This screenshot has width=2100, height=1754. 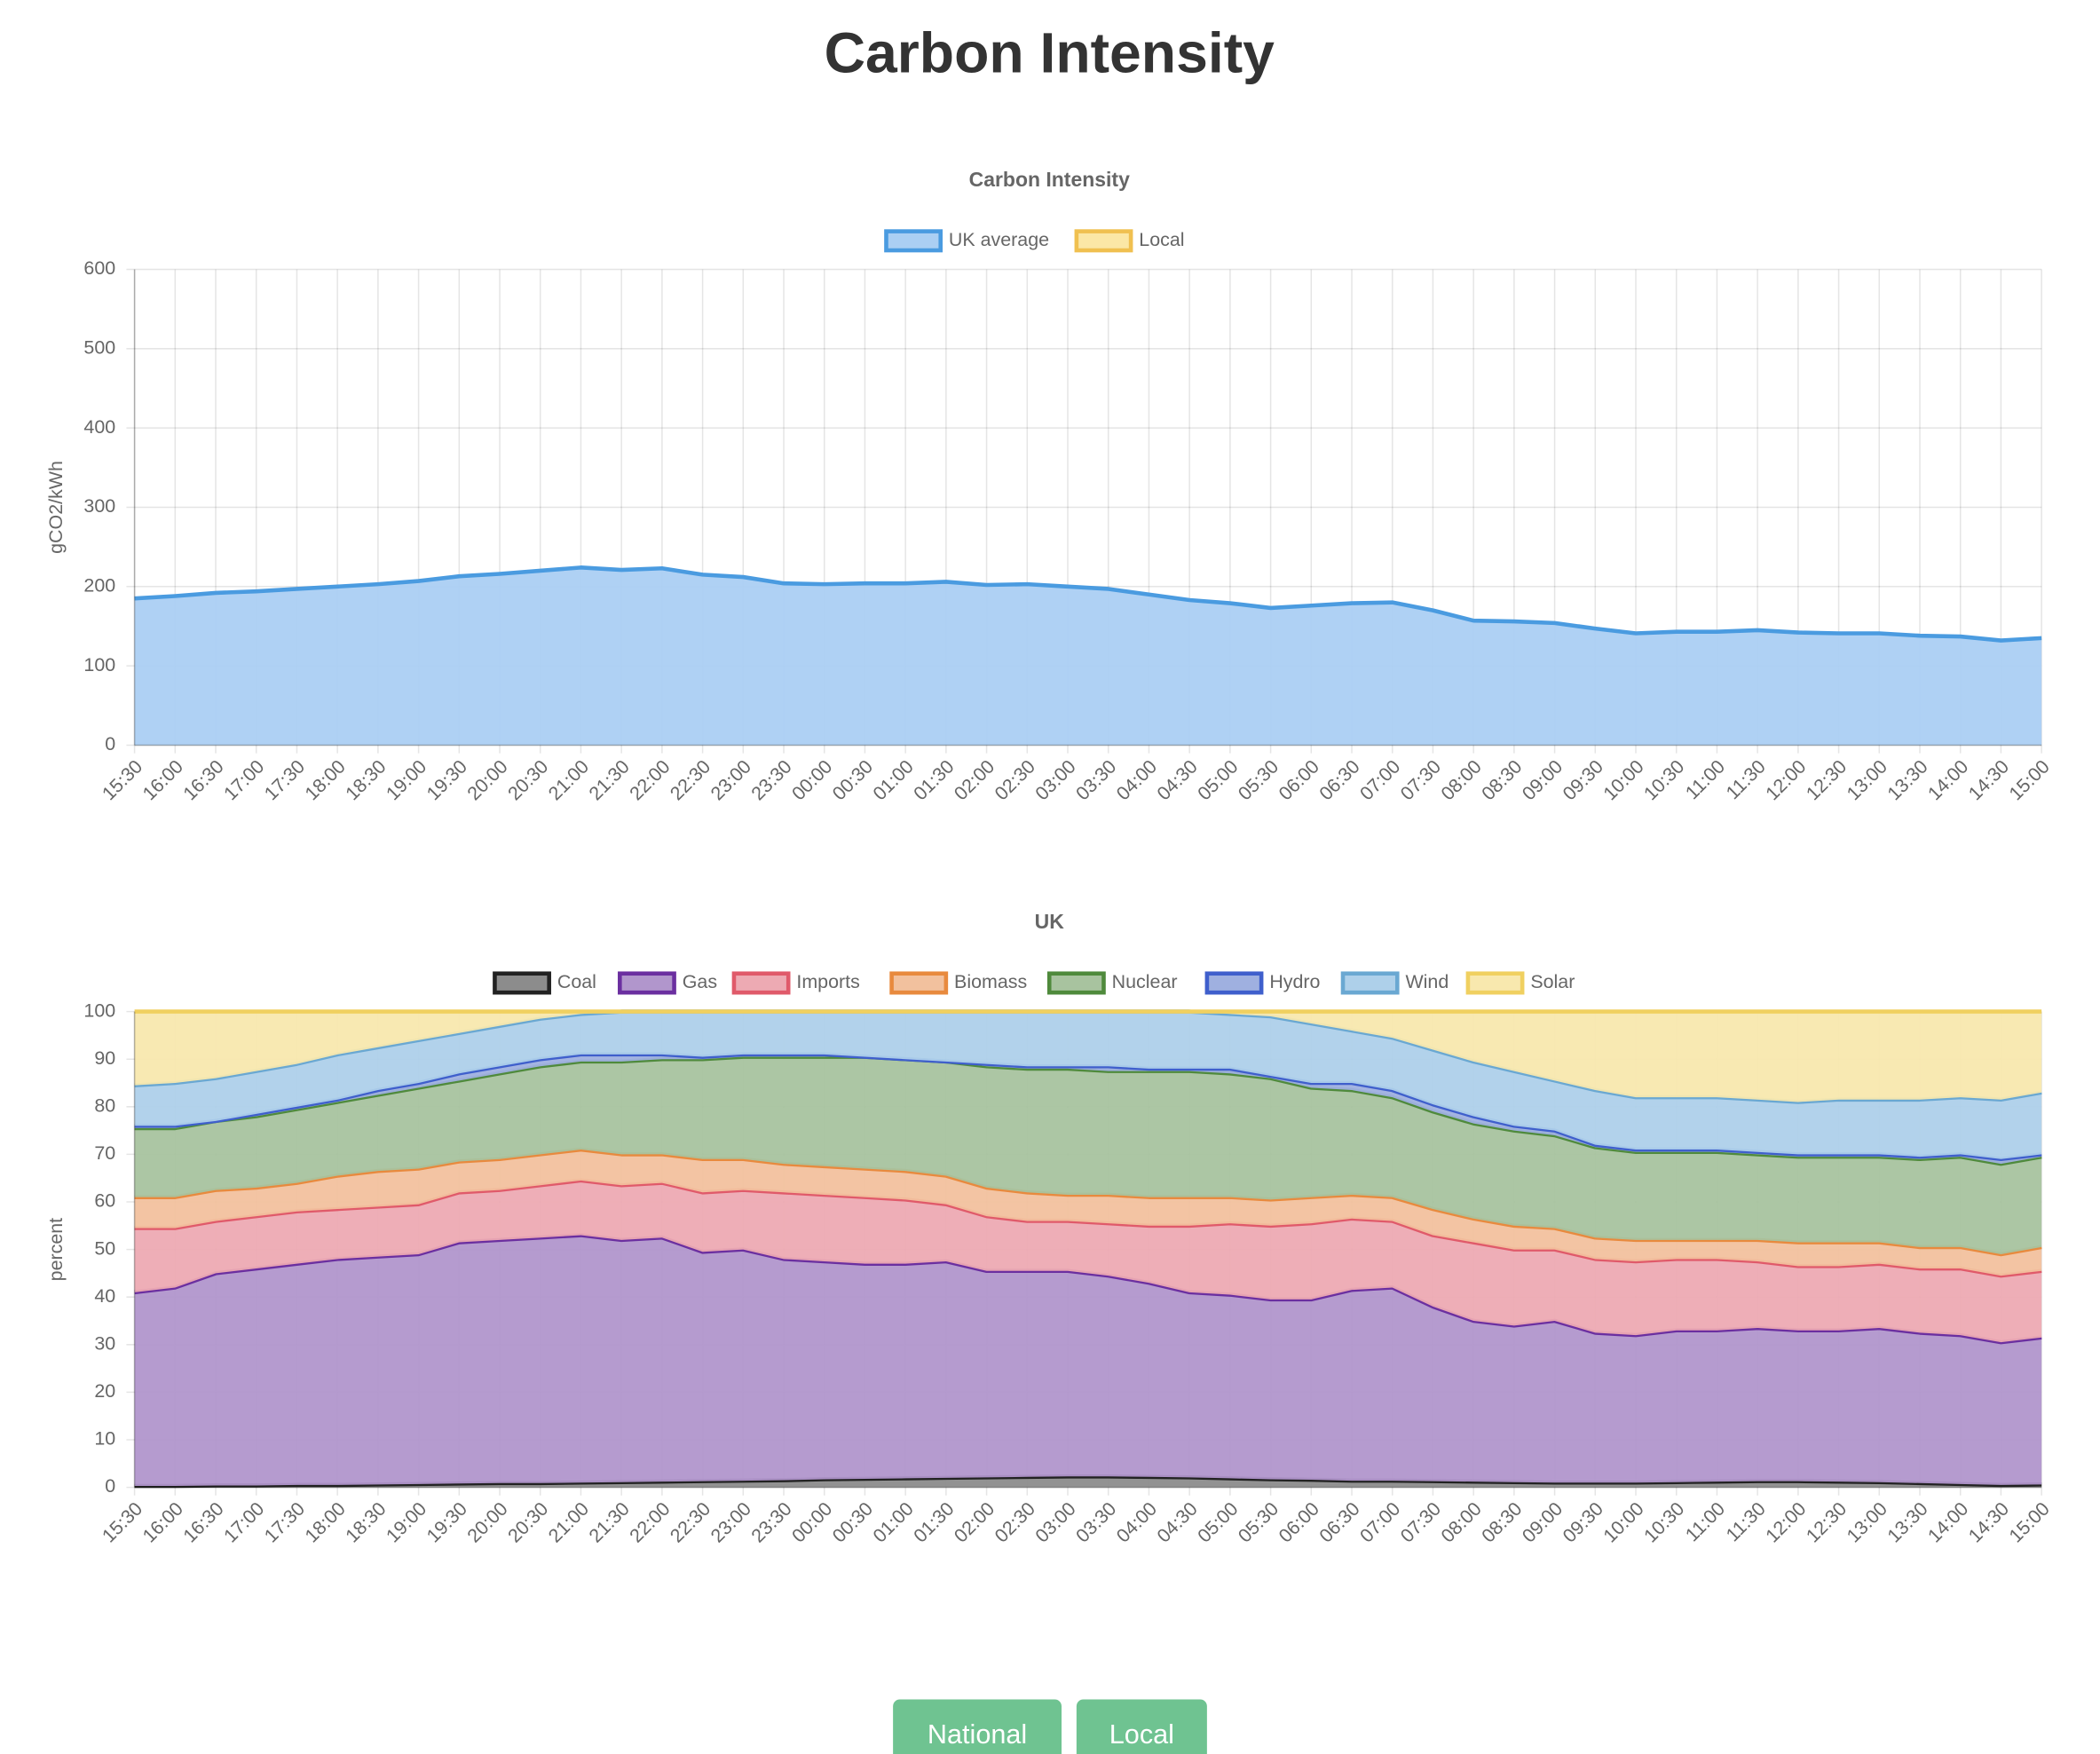 What do you see at coordinates (1145, 981) in the screenshot?
I see `legend-label: Nuclear` at bounding box center [1145, 981].